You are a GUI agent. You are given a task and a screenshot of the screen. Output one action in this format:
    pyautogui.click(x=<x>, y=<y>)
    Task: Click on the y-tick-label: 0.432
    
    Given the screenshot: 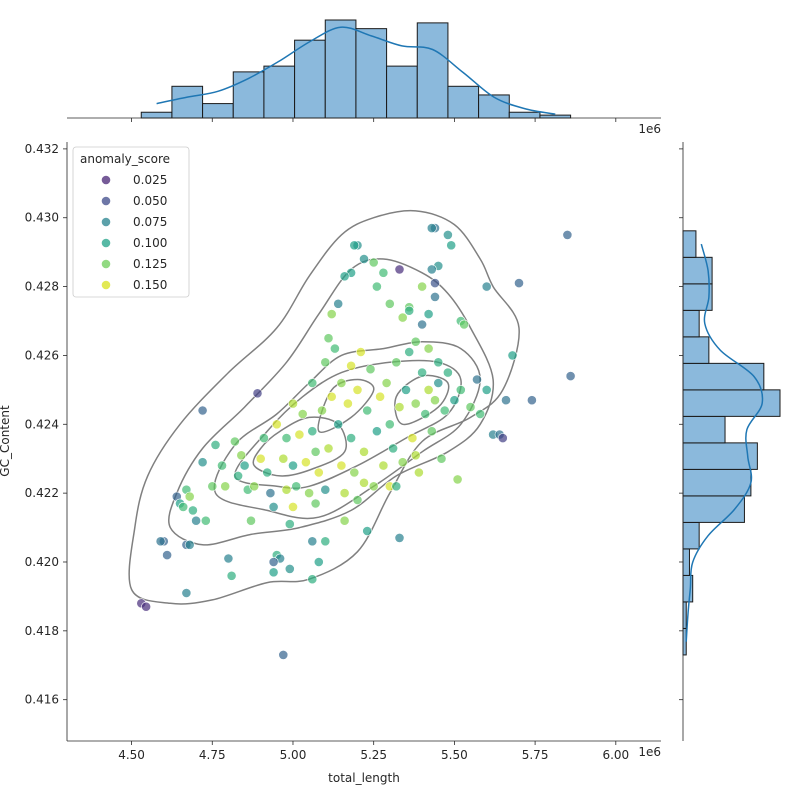 What is the action you would take?
    pyautogui.click(x=42, y=149)
    